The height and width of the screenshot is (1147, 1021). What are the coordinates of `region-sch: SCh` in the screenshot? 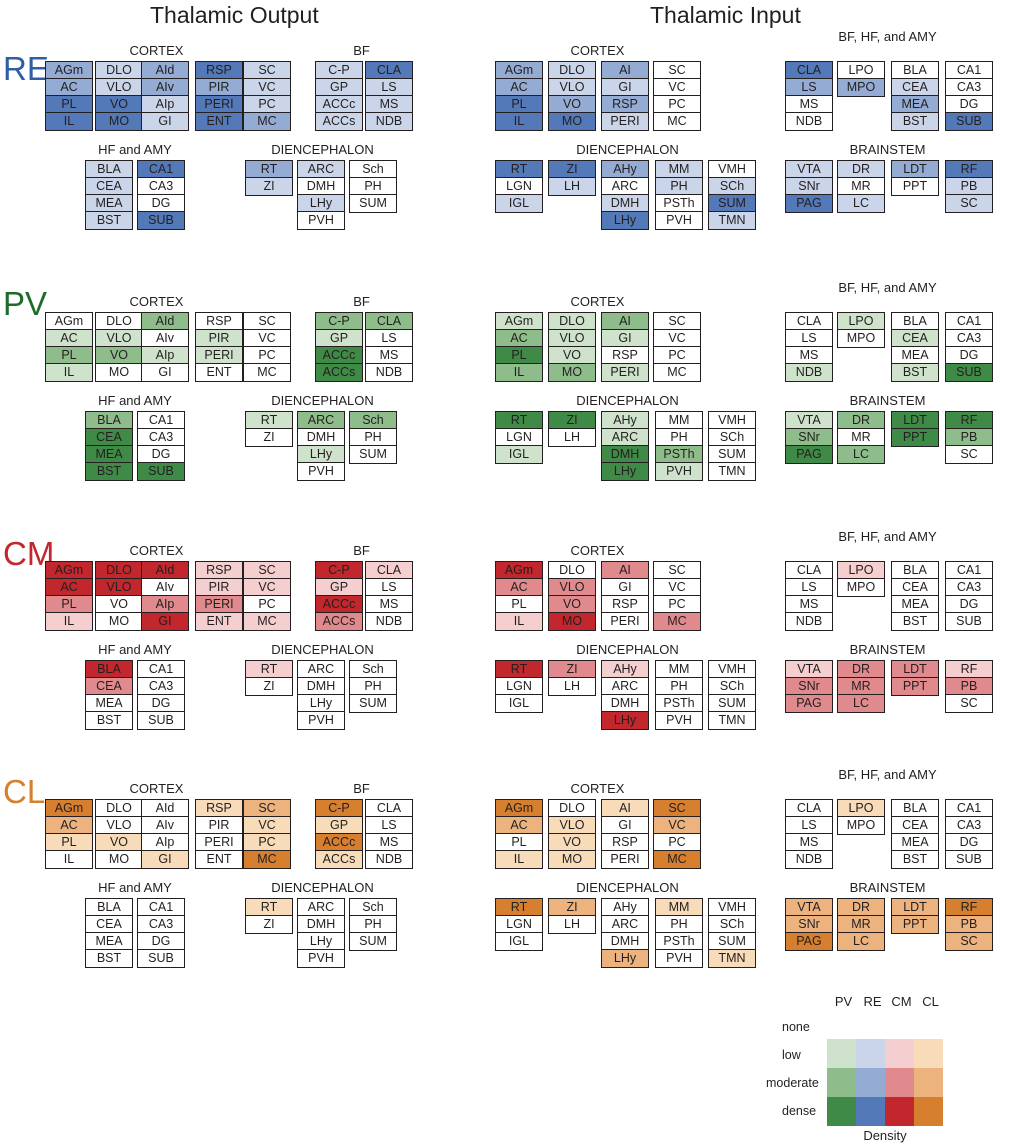 It's located at (732, 186).